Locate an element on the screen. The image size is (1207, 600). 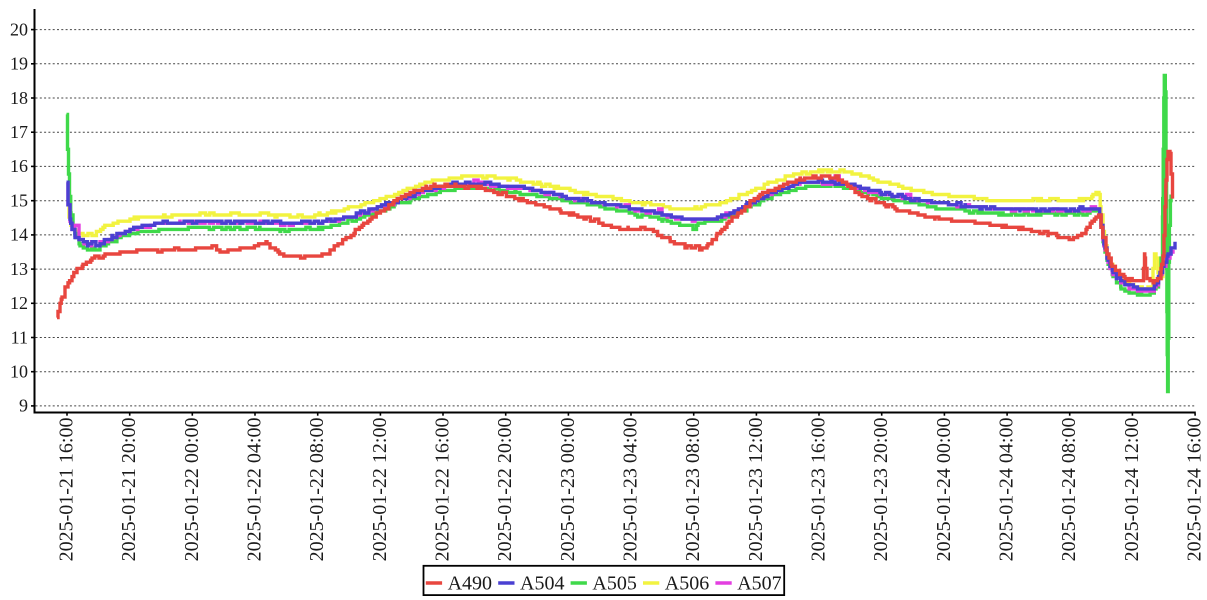
svg-text: 2025-01-22 04:00 is located at coordinates (255, 490).